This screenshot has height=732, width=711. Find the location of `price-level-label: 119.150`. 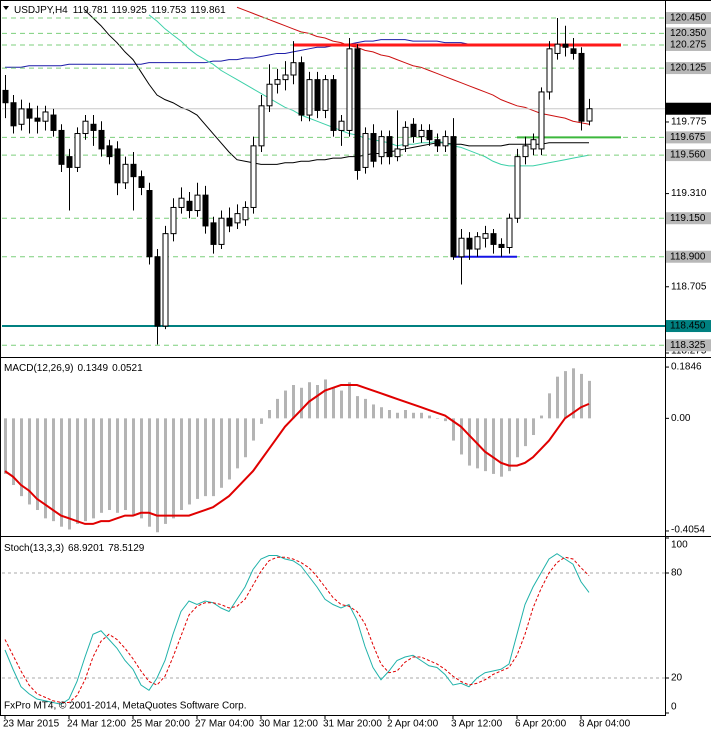

price-level-label: 119.150 is located at coordinates (688, 218).